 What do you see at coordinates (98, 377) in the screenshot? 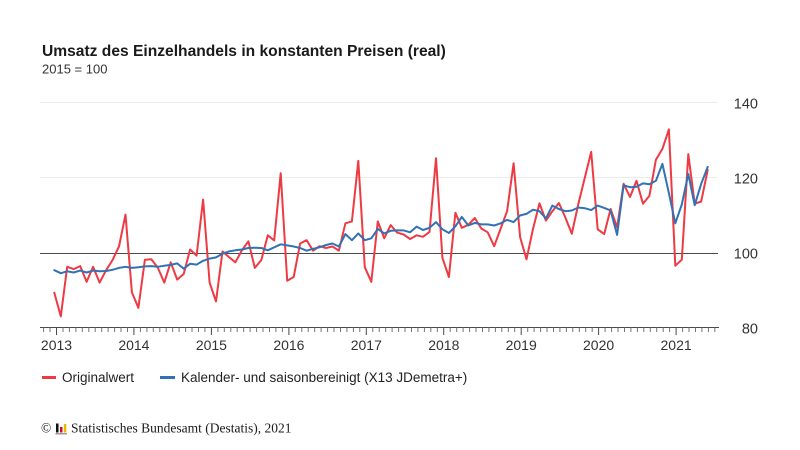
I see `svg-text: Originalwert` at bounding box center [98, 377].